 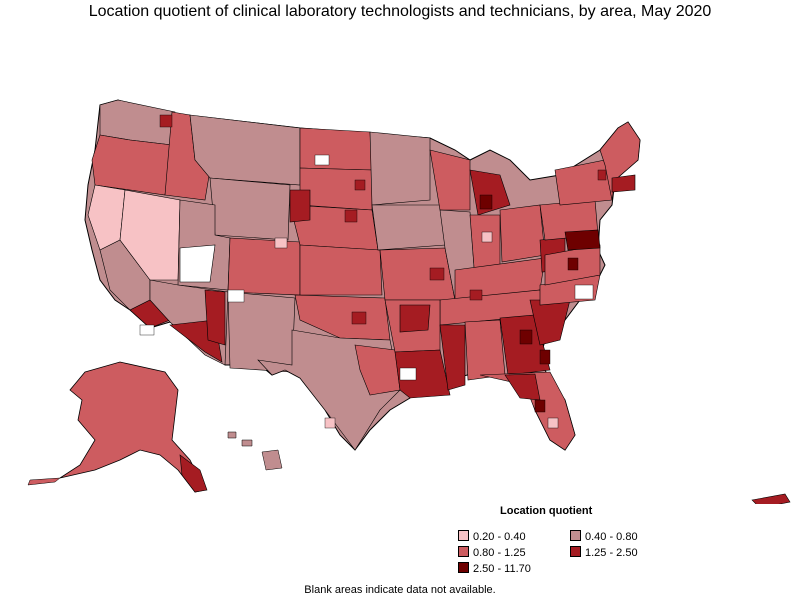 What do you see at coordinates (771, 498) in the screenshot?
I see `area-puerto-rico` at bounding box center [771, 498].